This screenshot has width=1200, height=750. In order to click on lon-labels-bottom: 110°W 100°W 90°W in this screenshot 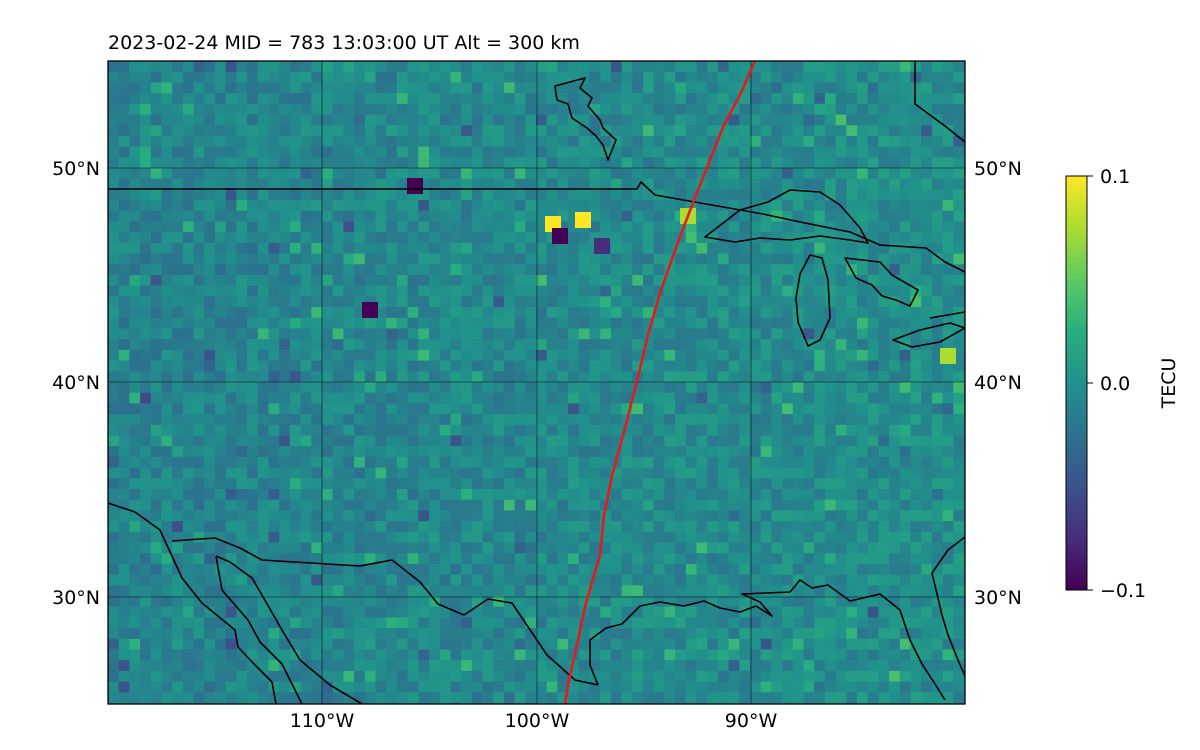, I will do `click(534, 721)`.